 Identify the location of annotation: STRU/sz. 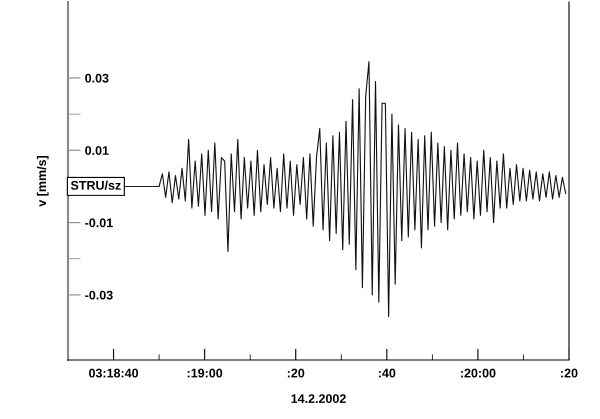
(95, 185).